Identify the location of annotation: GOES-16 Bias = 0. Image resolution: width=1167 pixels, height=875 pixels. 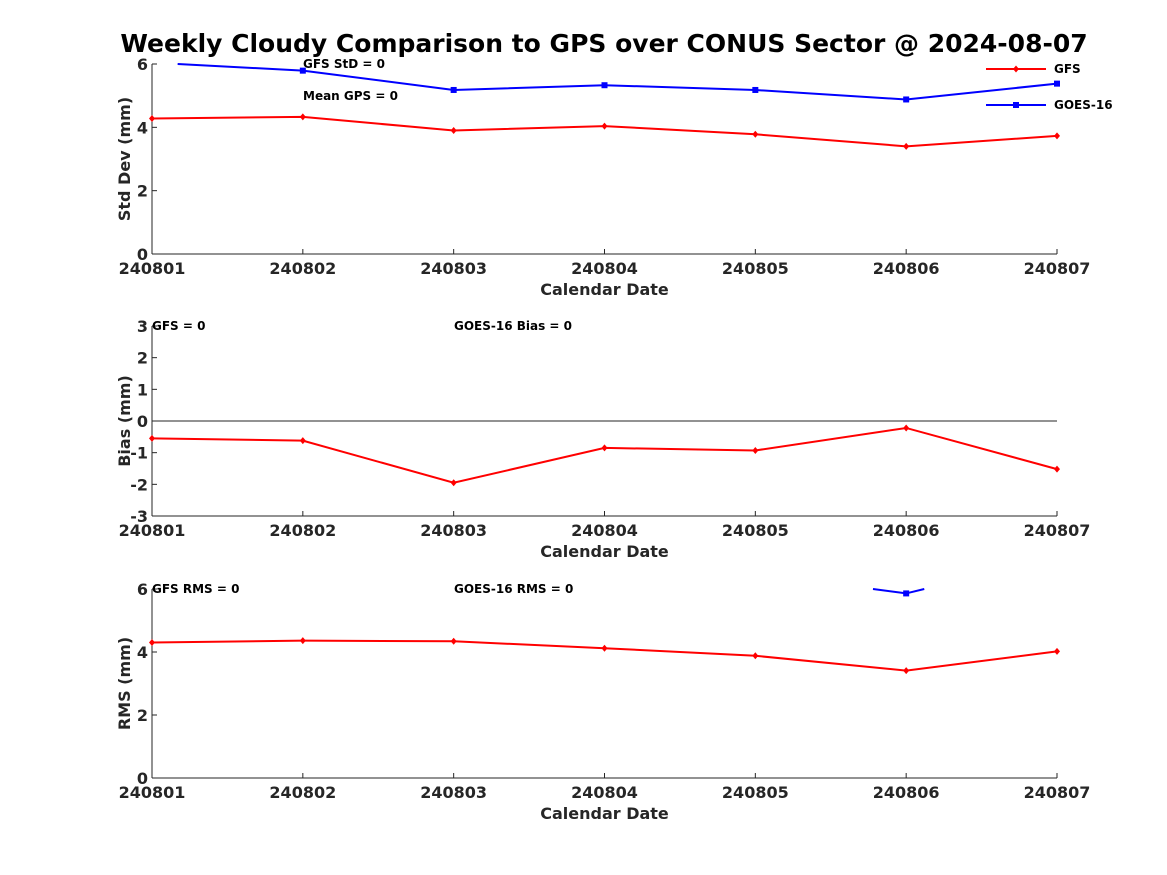
(513, 326).